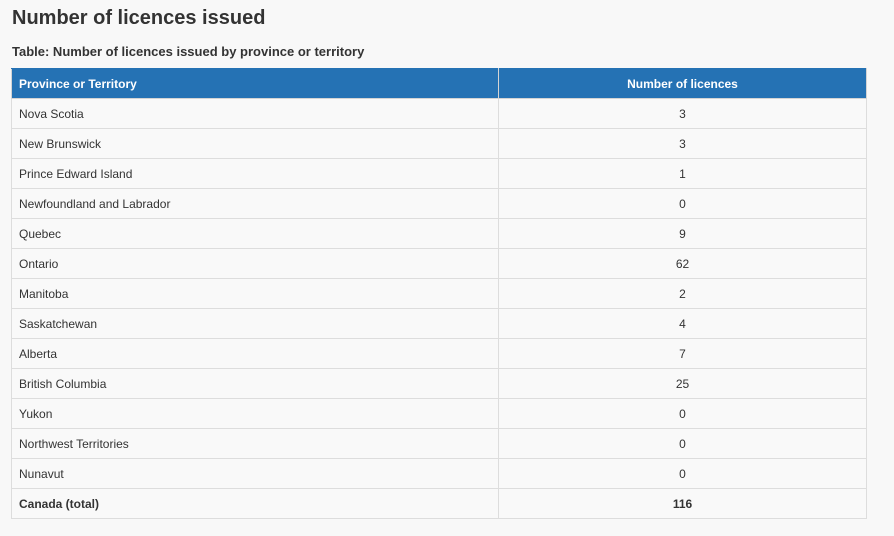 This screenshot has width=894, height=536. I want to click on count-cell: 62, so click(682, 263).